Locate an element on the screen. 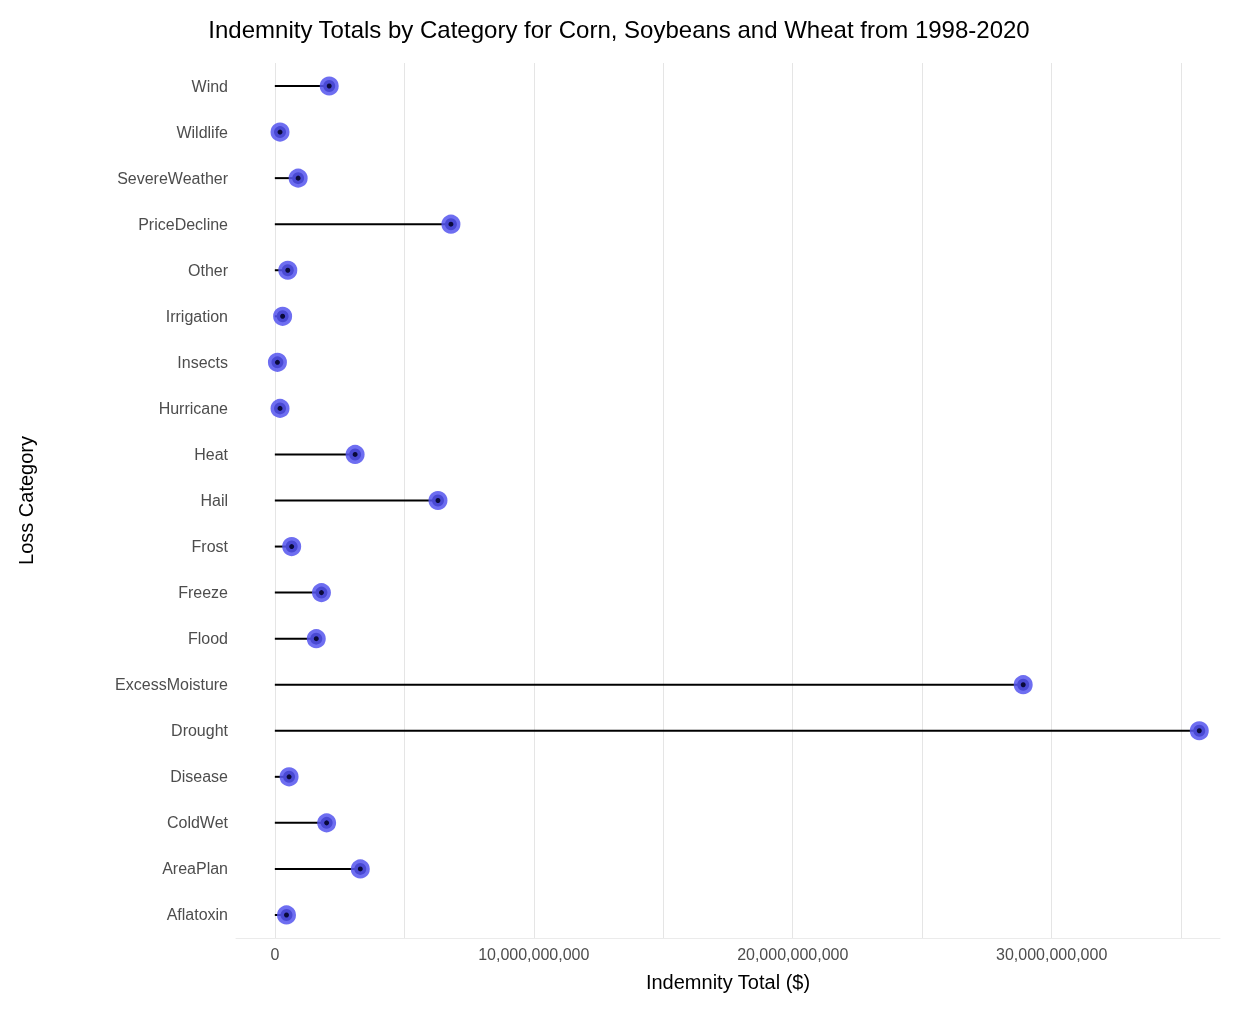 This screenshot has height=1015, width=1238. y-tick-label: Drought is located at coordinates (200, 731).